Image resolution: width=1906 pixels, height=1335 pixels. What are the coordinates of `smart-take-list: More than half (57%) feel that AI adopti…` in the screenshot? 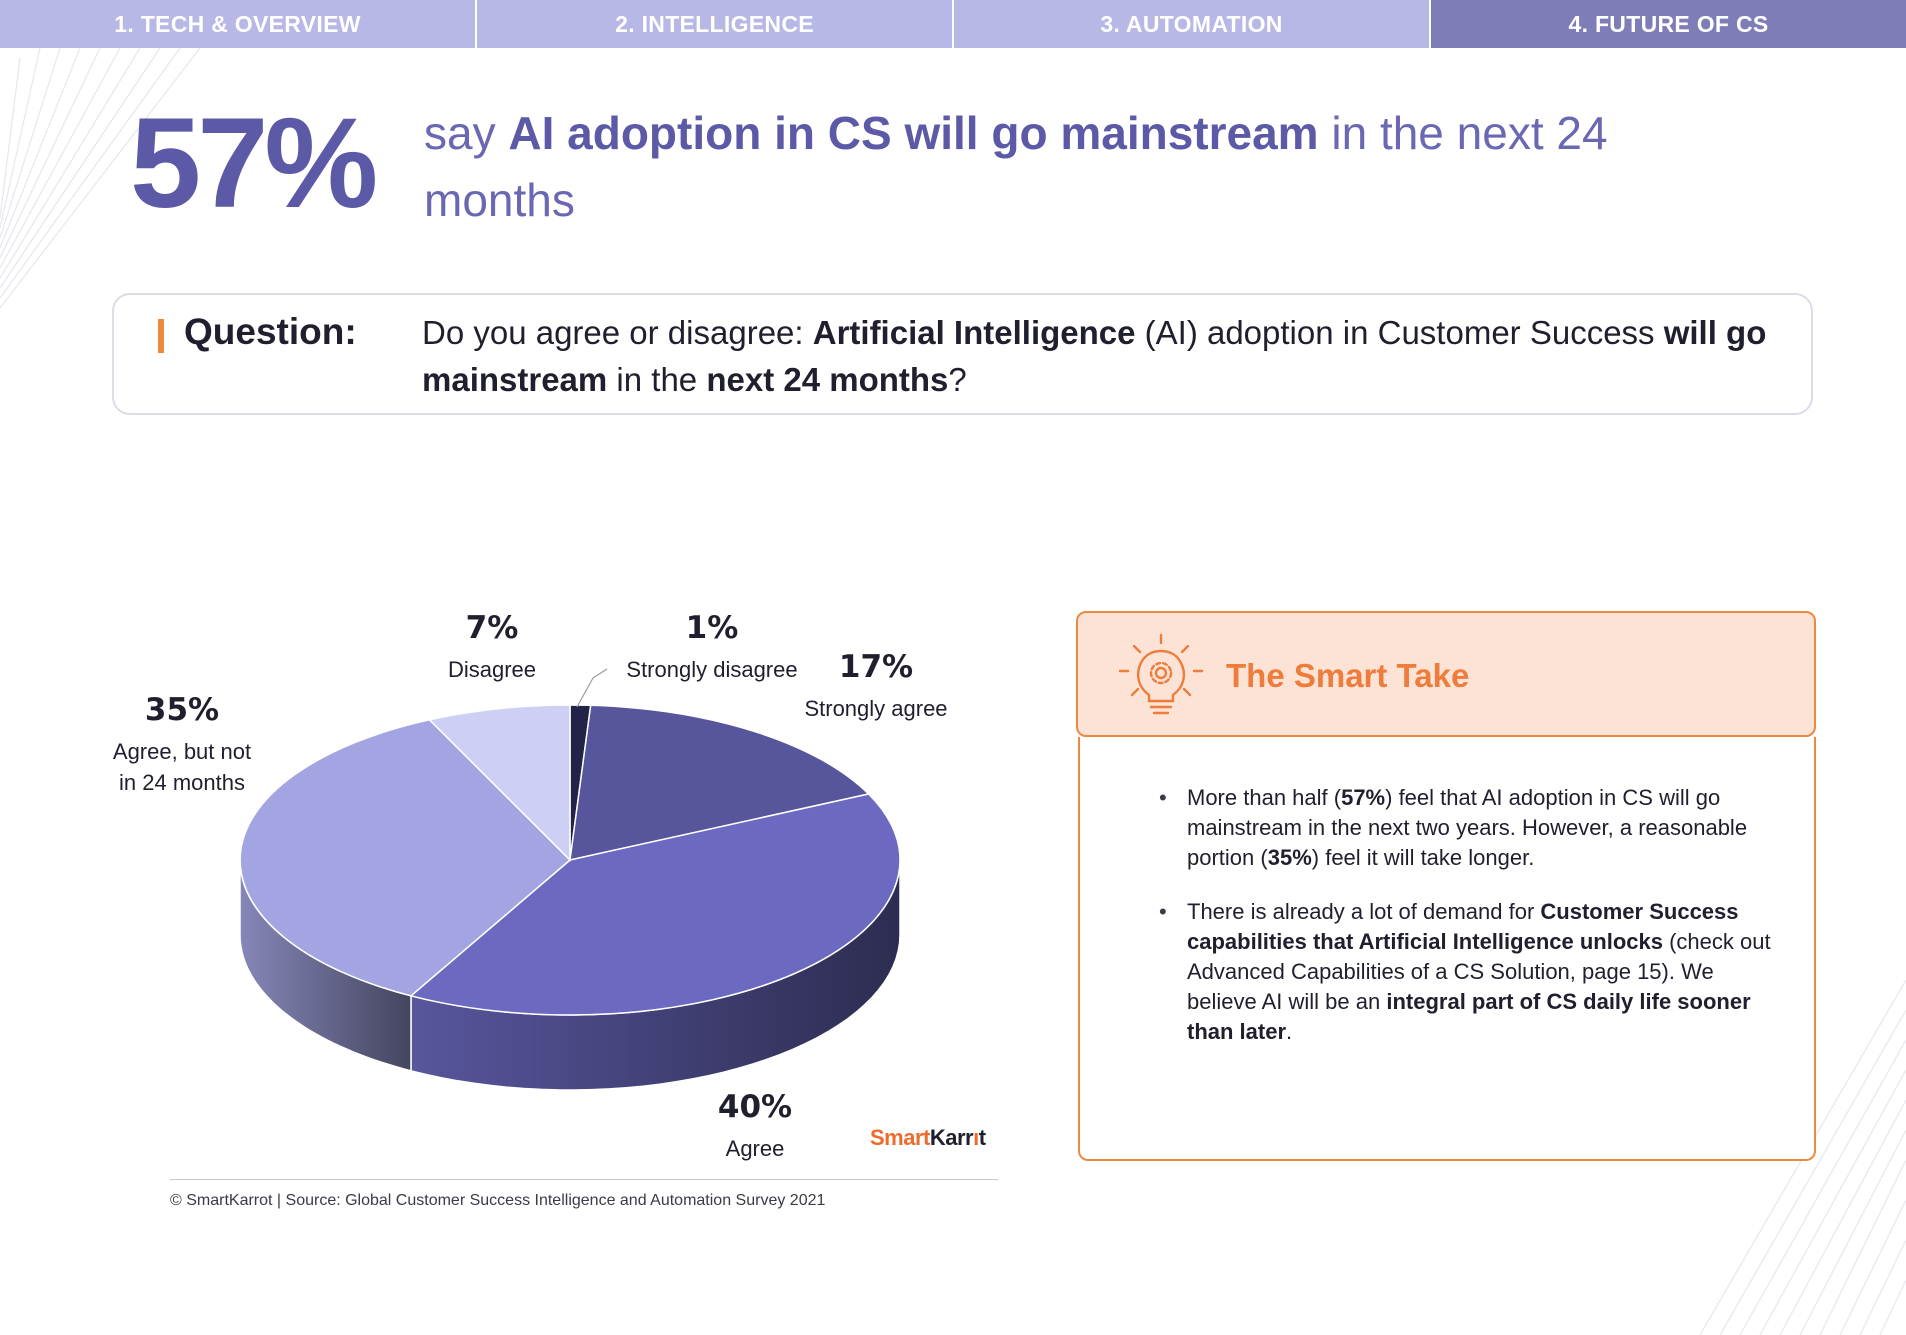 It's located at (1468, 927).